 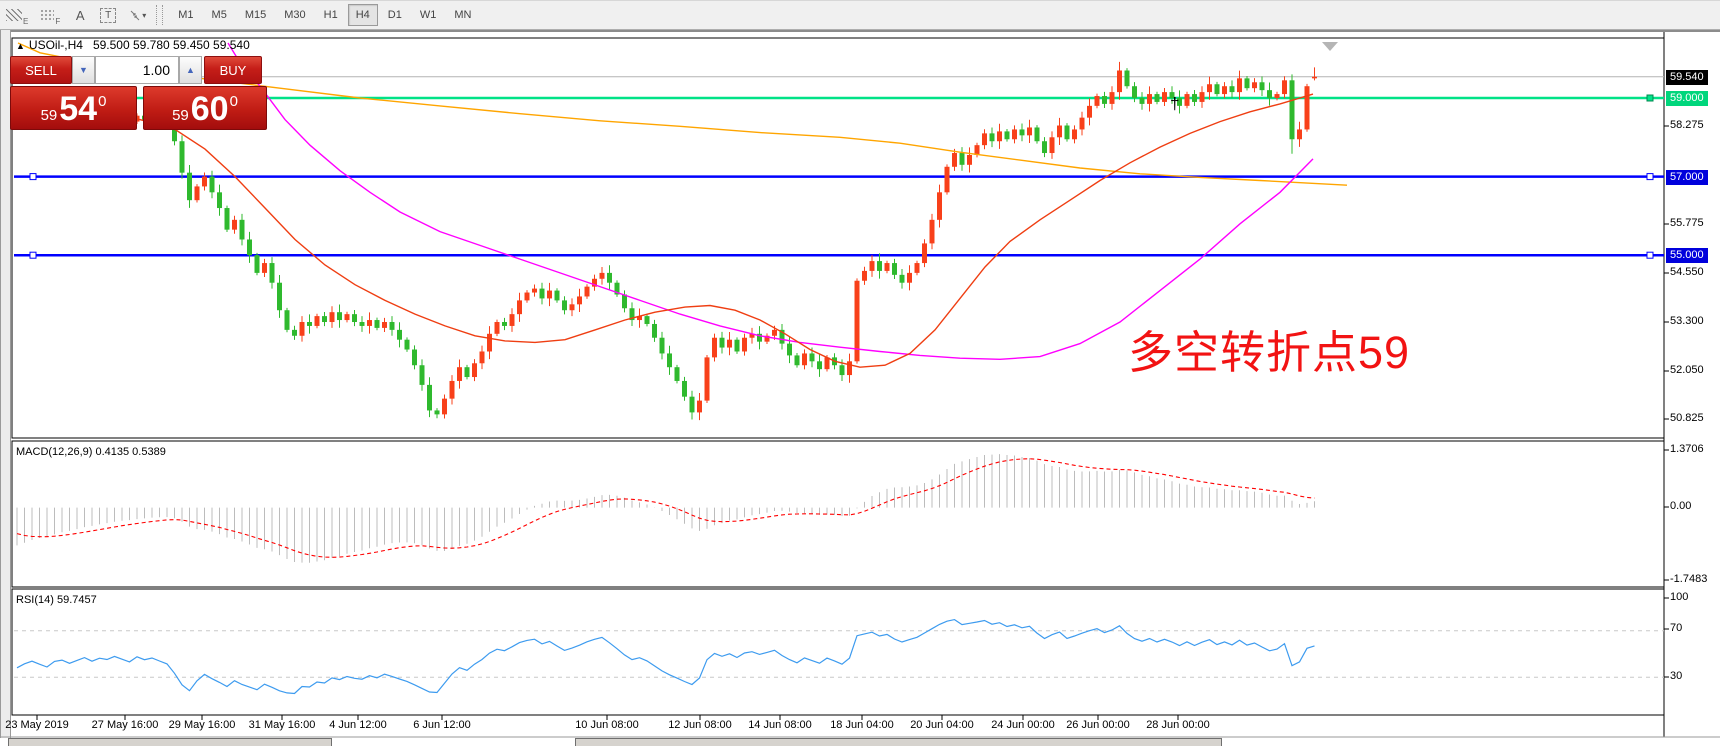 What do you see at coordinates (1098, 725) in the screenshot?
I see `time-label: 26 Jun 00:00` at bounding box center [1098, 725].